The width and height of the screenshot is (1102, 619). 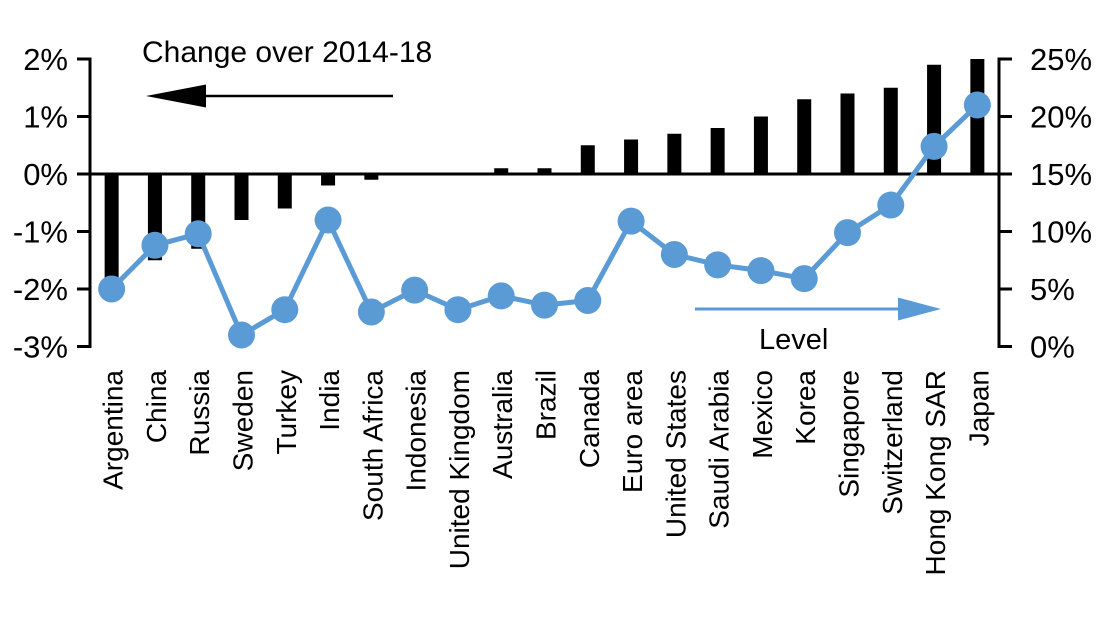 I want to click on change-arrow-head, so click(x=176, y=96).